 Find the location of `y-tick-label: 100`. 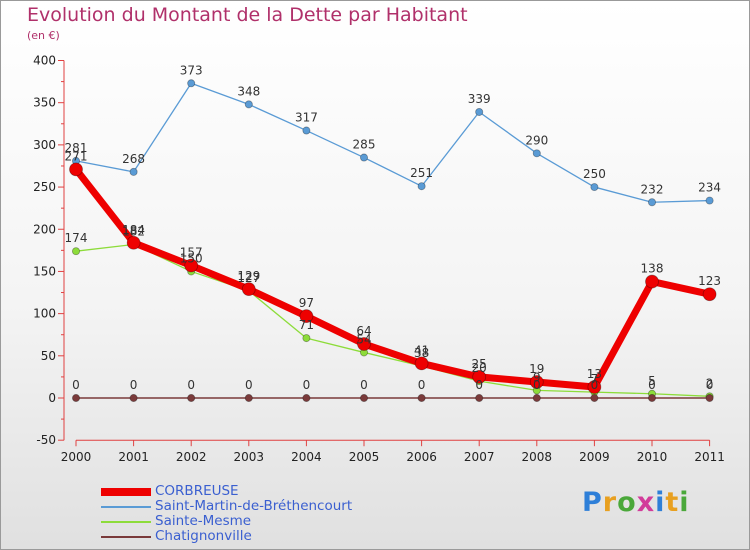

y-tick-label: 100 is located at coordinates (44, 314).